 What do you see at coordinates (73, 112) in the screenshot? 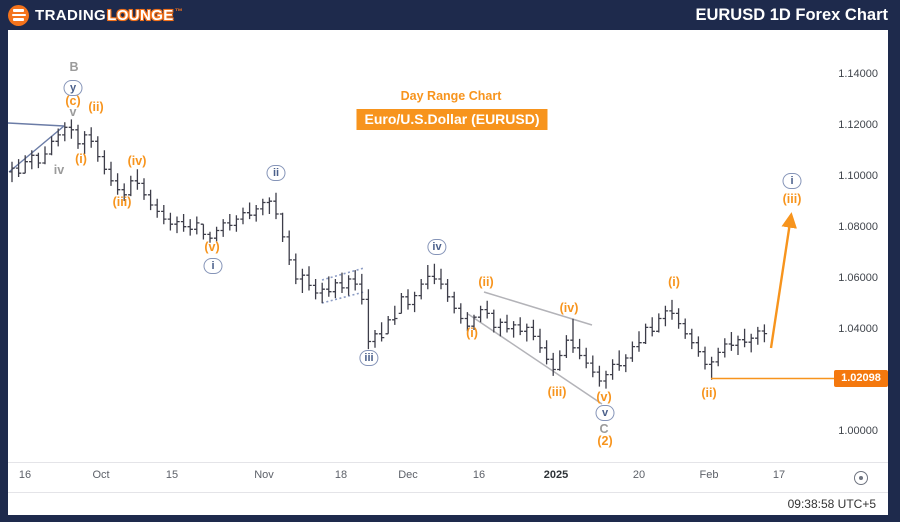
I see `wave-label-gray: v` at bounding box center [73, 112].